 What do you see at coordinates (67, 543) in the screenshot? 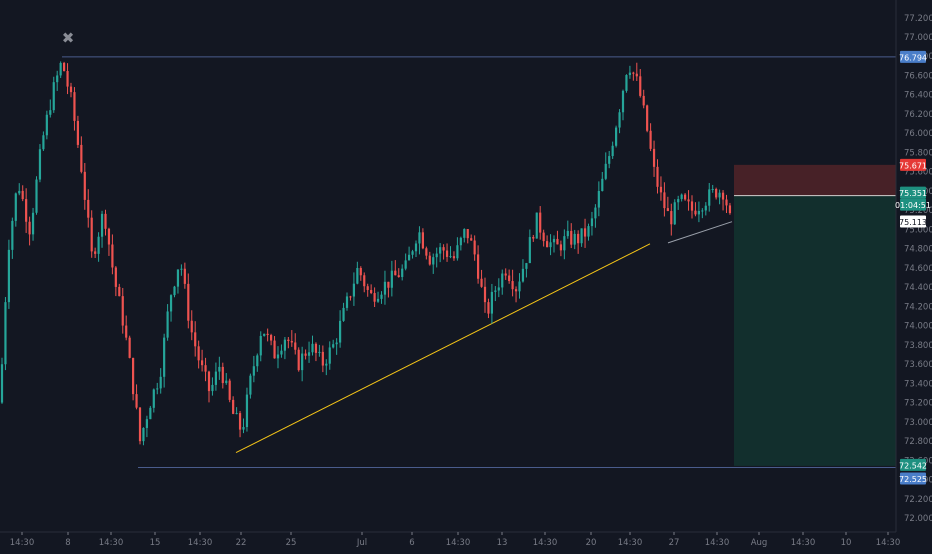
I see `time-tick-label: 8` at bounding box center [67, 543].